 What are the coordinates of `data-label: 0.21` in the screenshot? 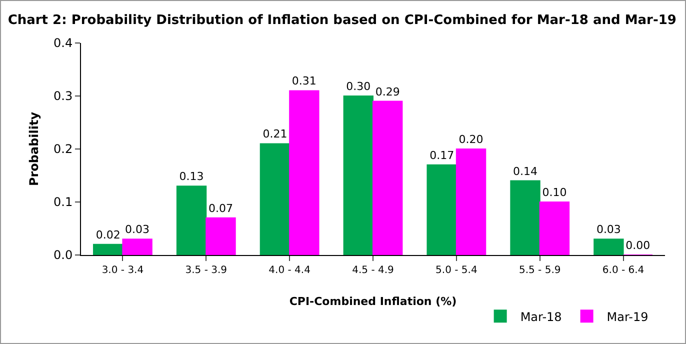 It's located at (275, 134).